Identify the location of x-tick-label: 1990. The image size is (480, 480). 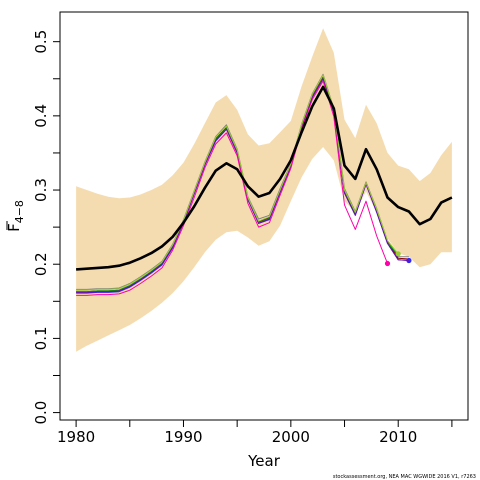
(183, 437).